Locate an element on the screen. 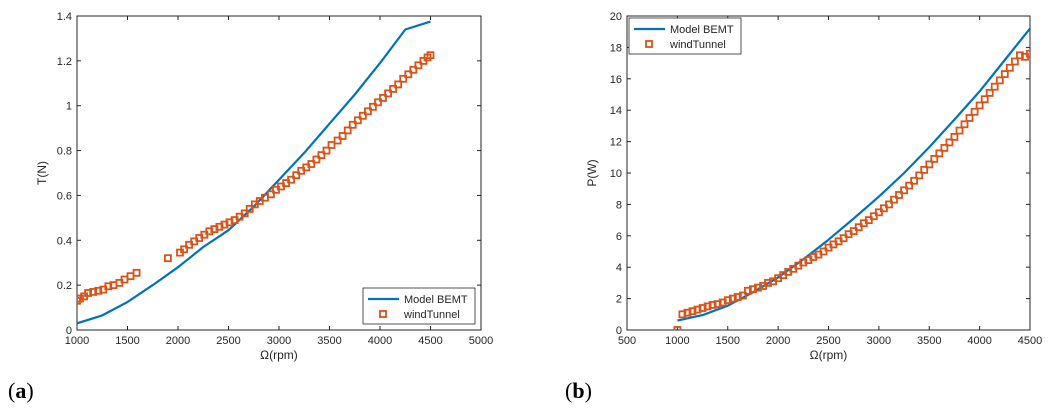 This screenshot has height=411, width=1056. x-tick-label: 2500 is located at coordinates (828, 341).